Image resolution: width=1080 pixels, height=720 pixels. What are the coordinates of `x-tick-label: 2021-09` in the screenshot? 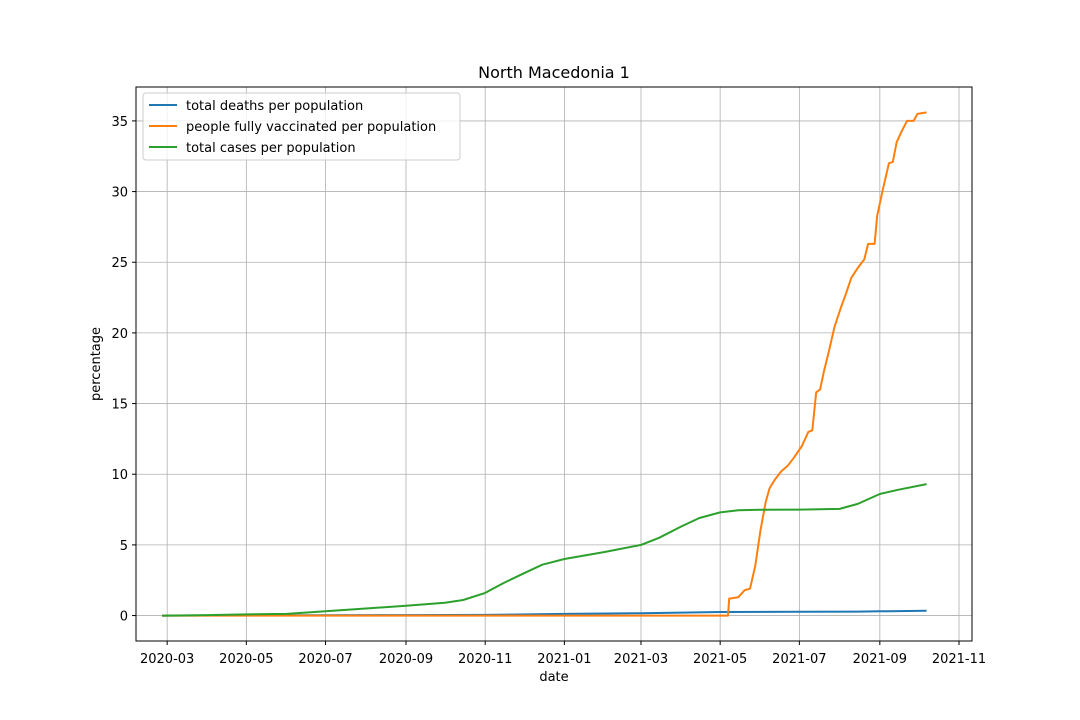 It's located at (880, 659).